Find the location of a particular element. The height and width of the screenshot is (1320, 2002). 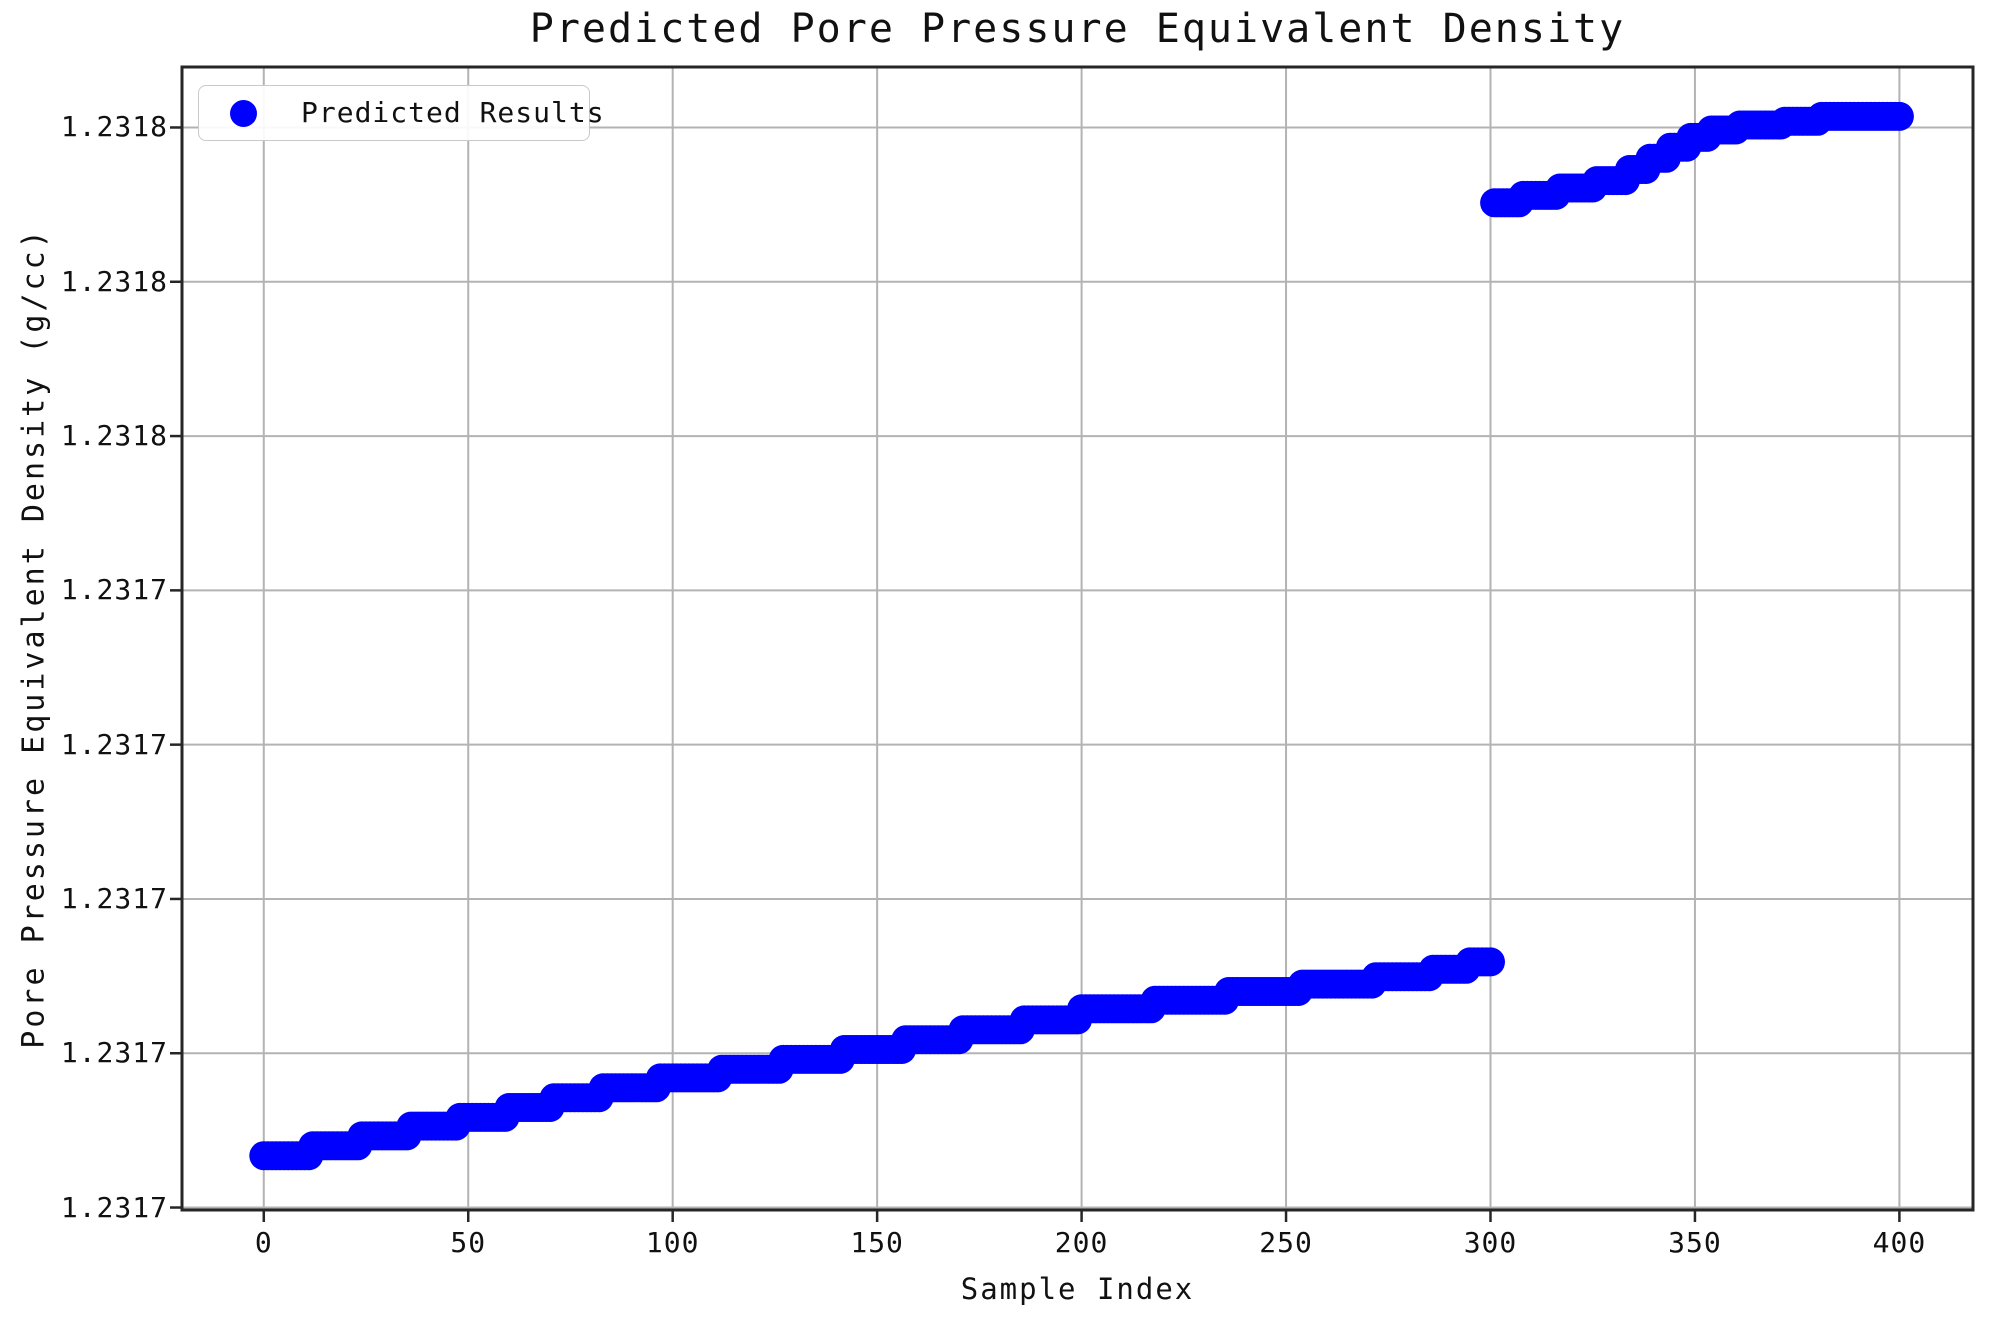

x-tick-label: 0 is located at coordinates (263, 1242).